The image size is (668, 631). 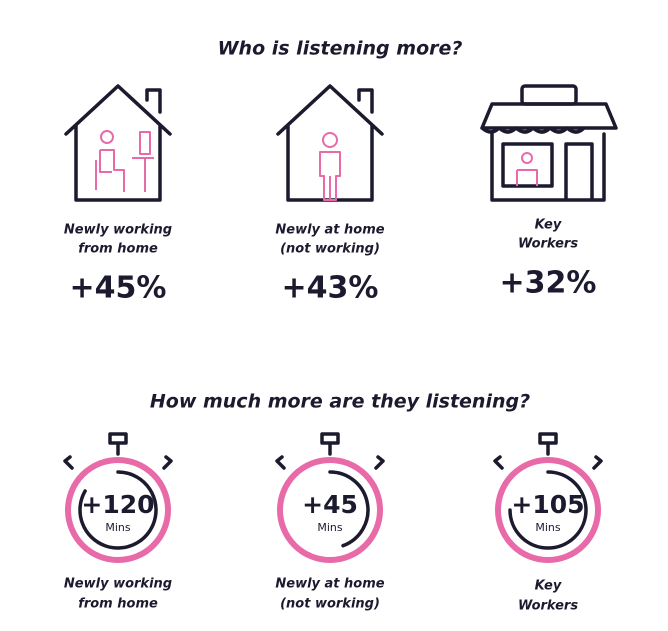 What do you see at coordinates (340, 402) in the screenshot?
I see `section-title: How much more are they listening?` at bounding box center [340, 402].